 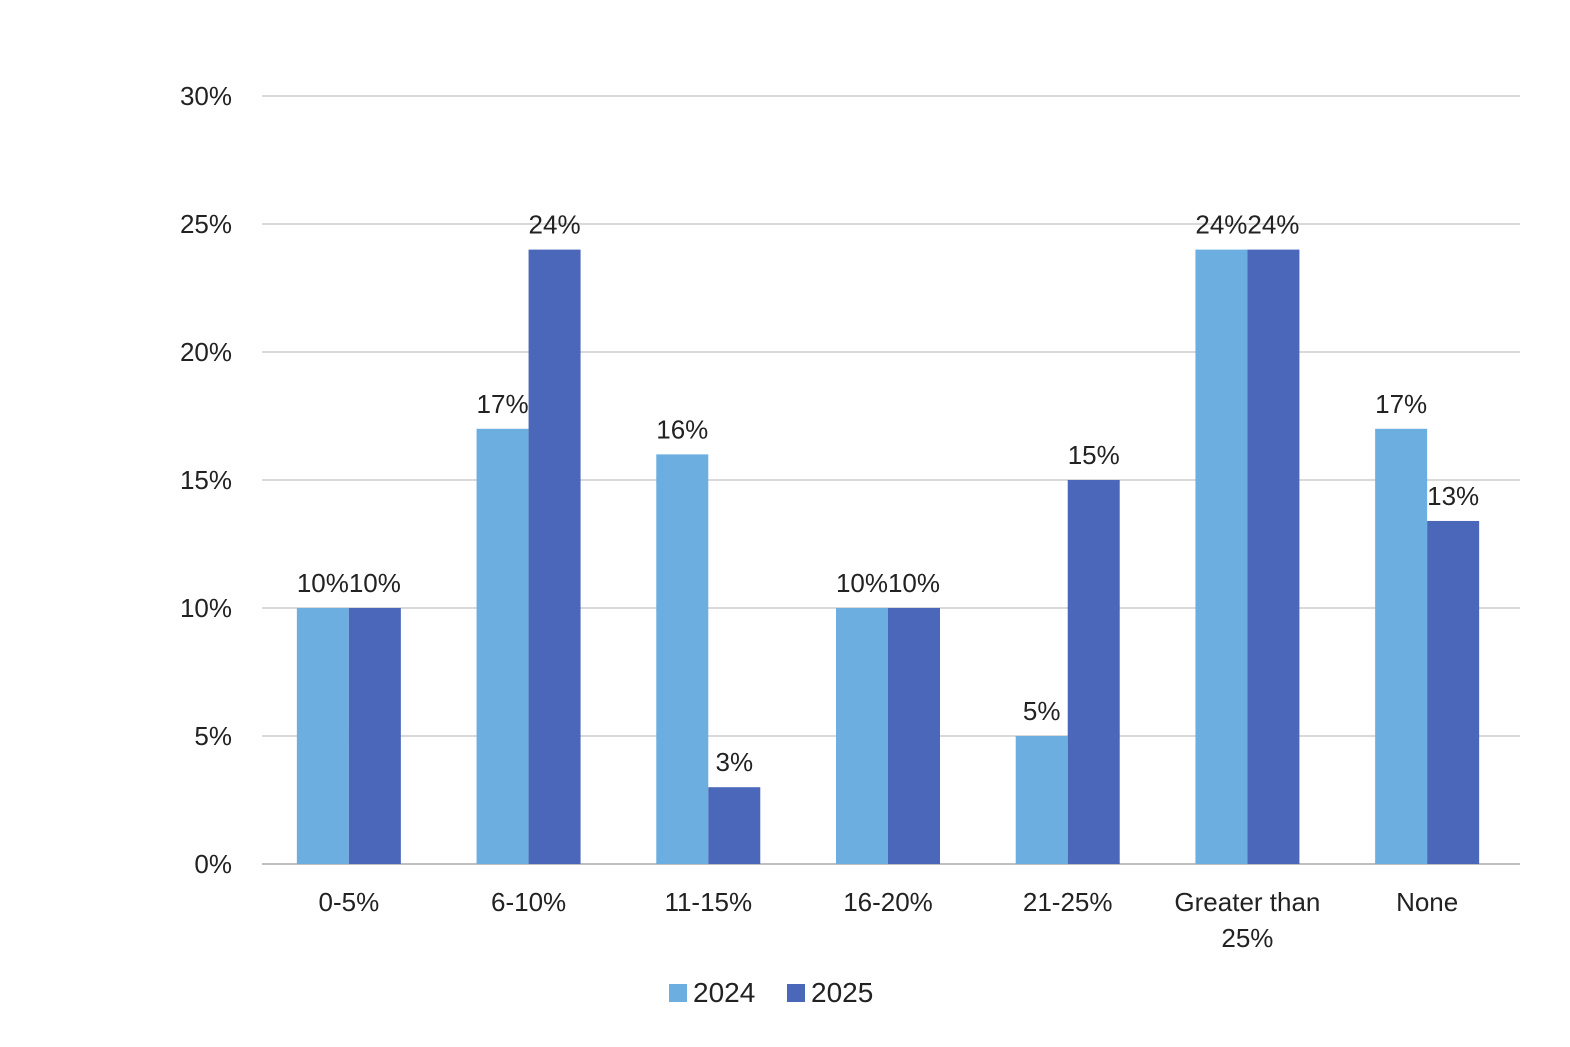 What do you see at coordinates (1094, 455) in the screenshot?
I see `data-label: 15%` at bounding box center [1094, 455].